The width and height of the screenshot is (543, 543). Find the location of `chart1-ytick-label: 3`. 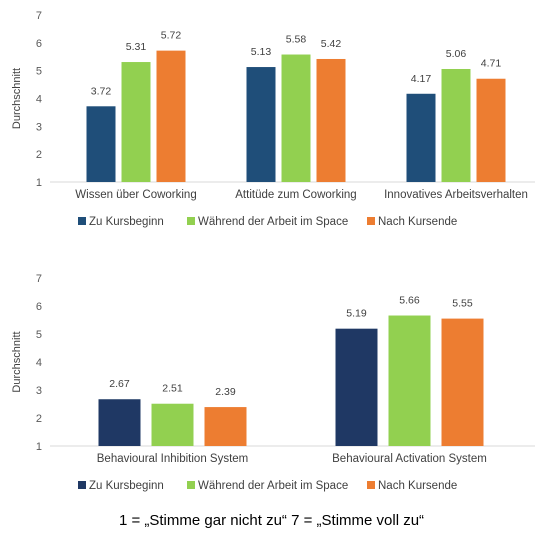

chart1-ytick-label: 3 is located at coordinates (39, 127).